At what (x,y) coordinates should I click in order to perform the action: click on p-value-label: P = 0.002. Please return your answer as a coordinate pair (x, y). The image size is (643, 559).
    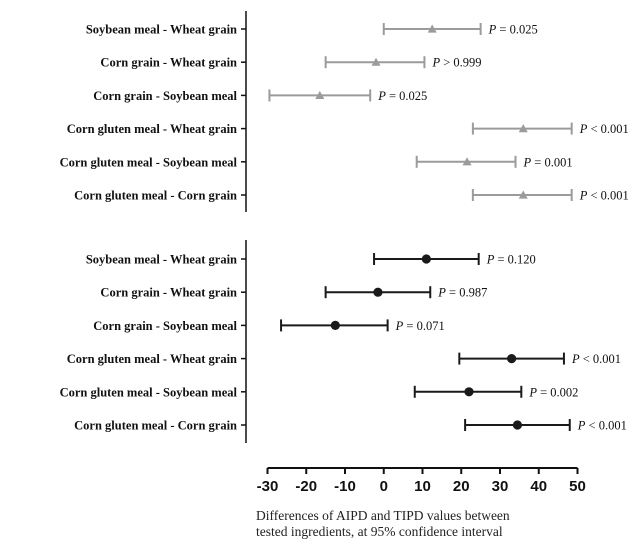
    Looking at the image, I should click on (553, 392).